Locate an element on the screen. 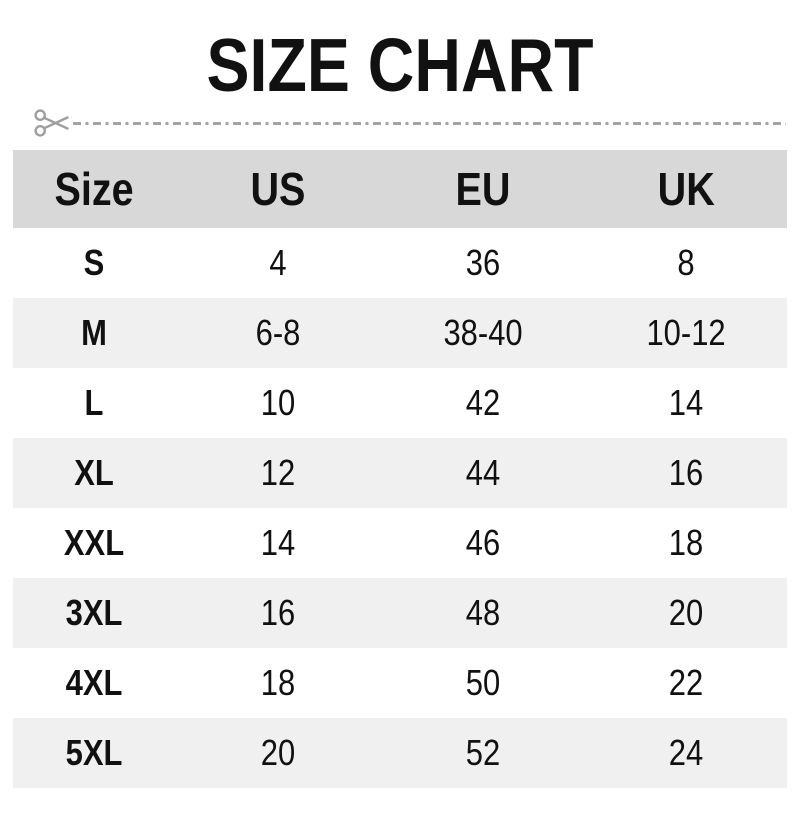  us-cell: 16 is located at coordinates (278, 613).